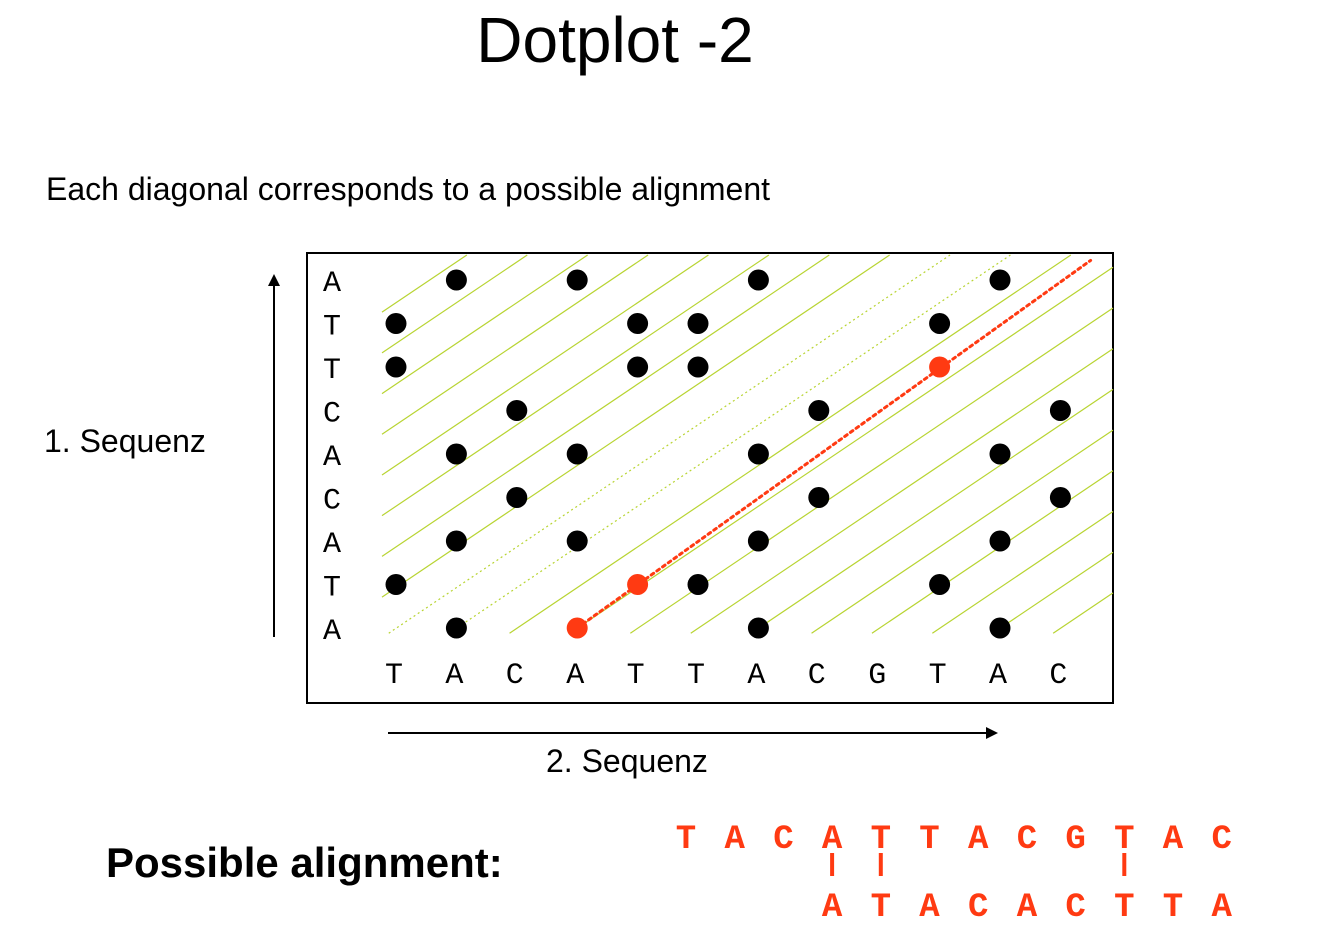 This screenshot has width=1324, height=943. Describe the element at coordinates (125, 441) in the screenshot. I see `y-axis-label: 1. Sequenz` at that location.